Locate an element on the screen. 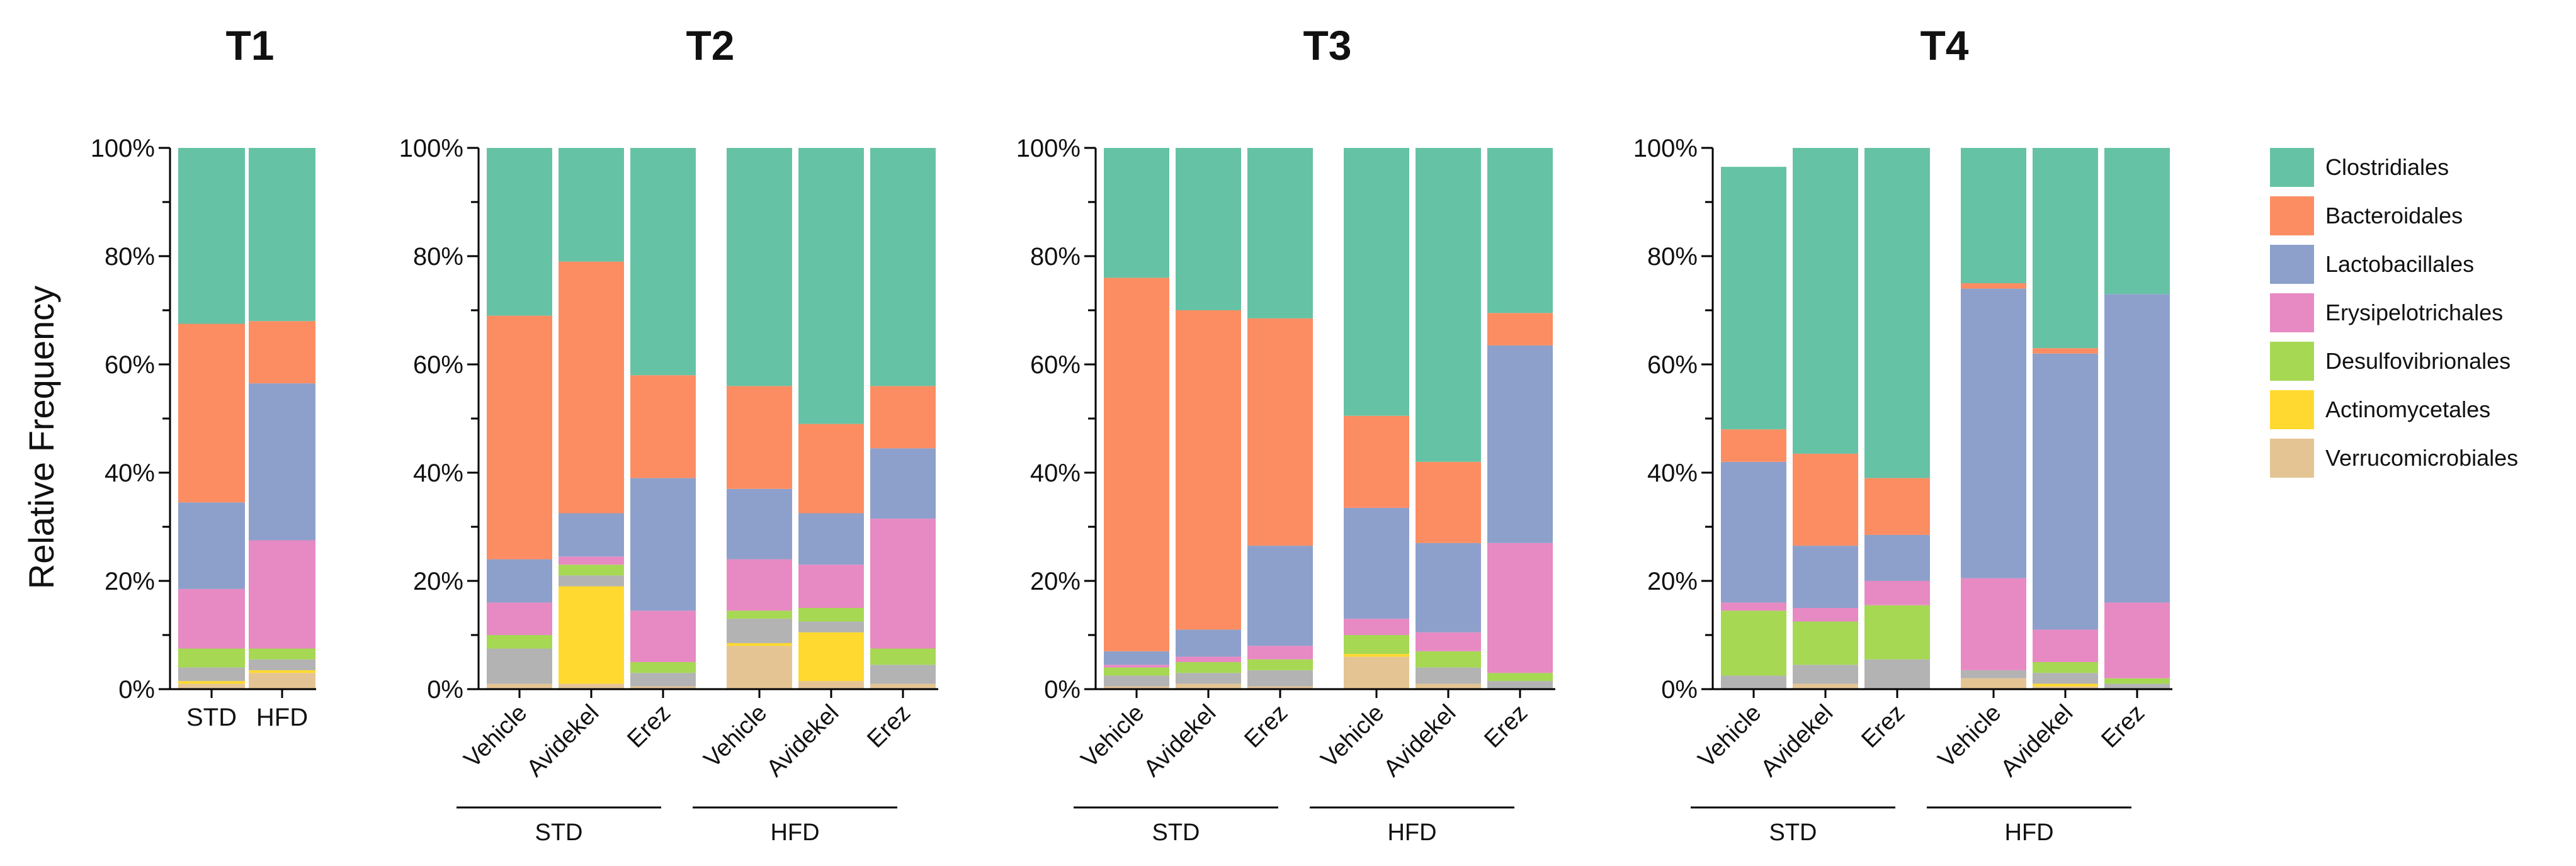 This screenshot has width=2576, height=866. panel-t1: T1 0% 20% 40% 60% 80% 100% STD HFD is located at coordinates (203, 376).